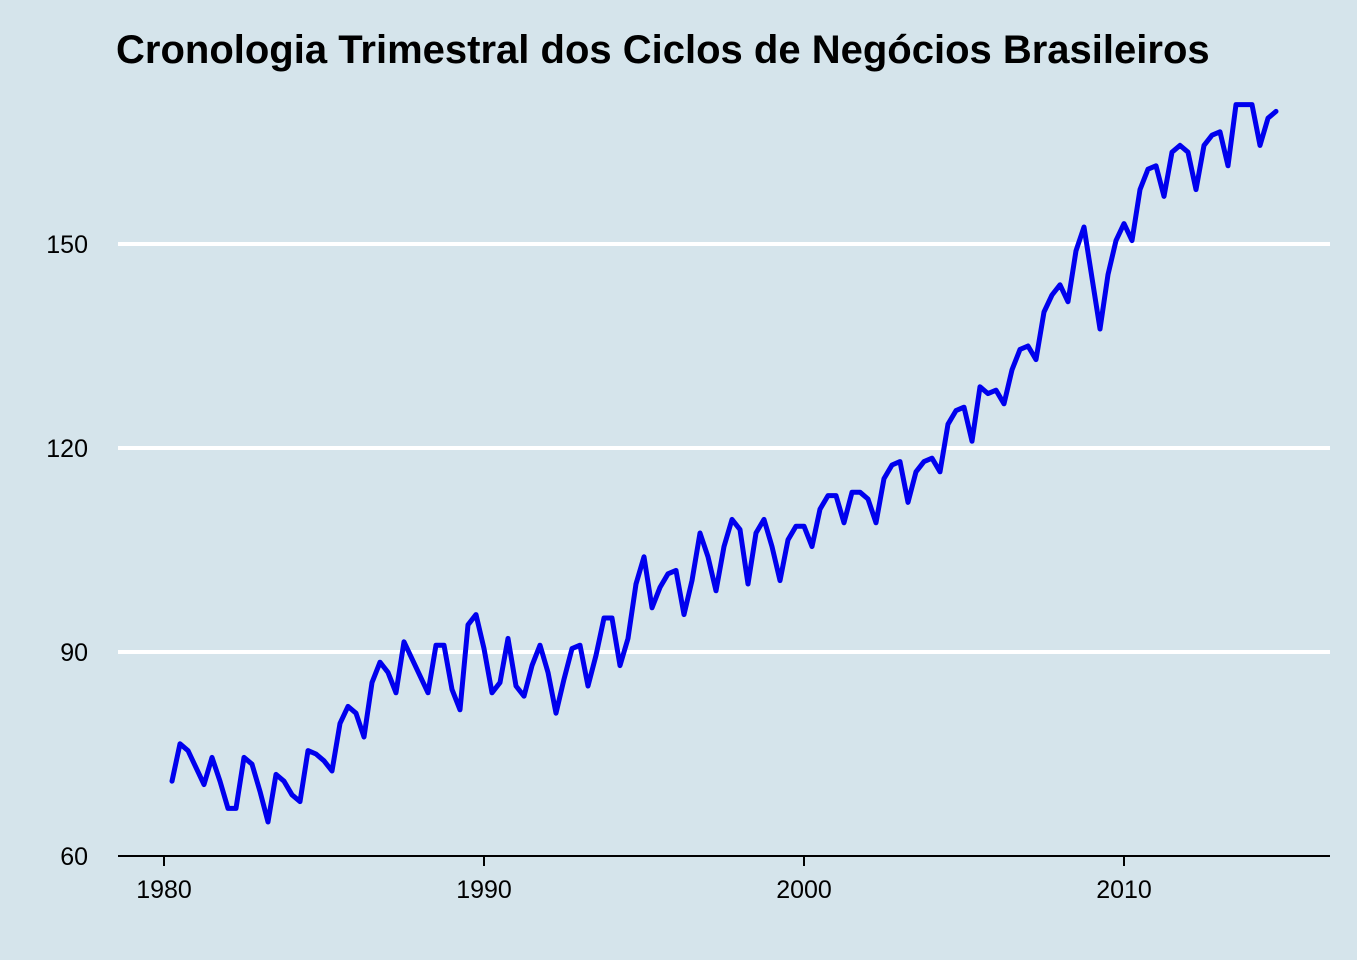 The height and width of the screenshot is (960, 1357). What do you see at coordinates (804, 890) in the screenshot?
I see `x-tick-label: 2000` at bounding box center [804, 890].